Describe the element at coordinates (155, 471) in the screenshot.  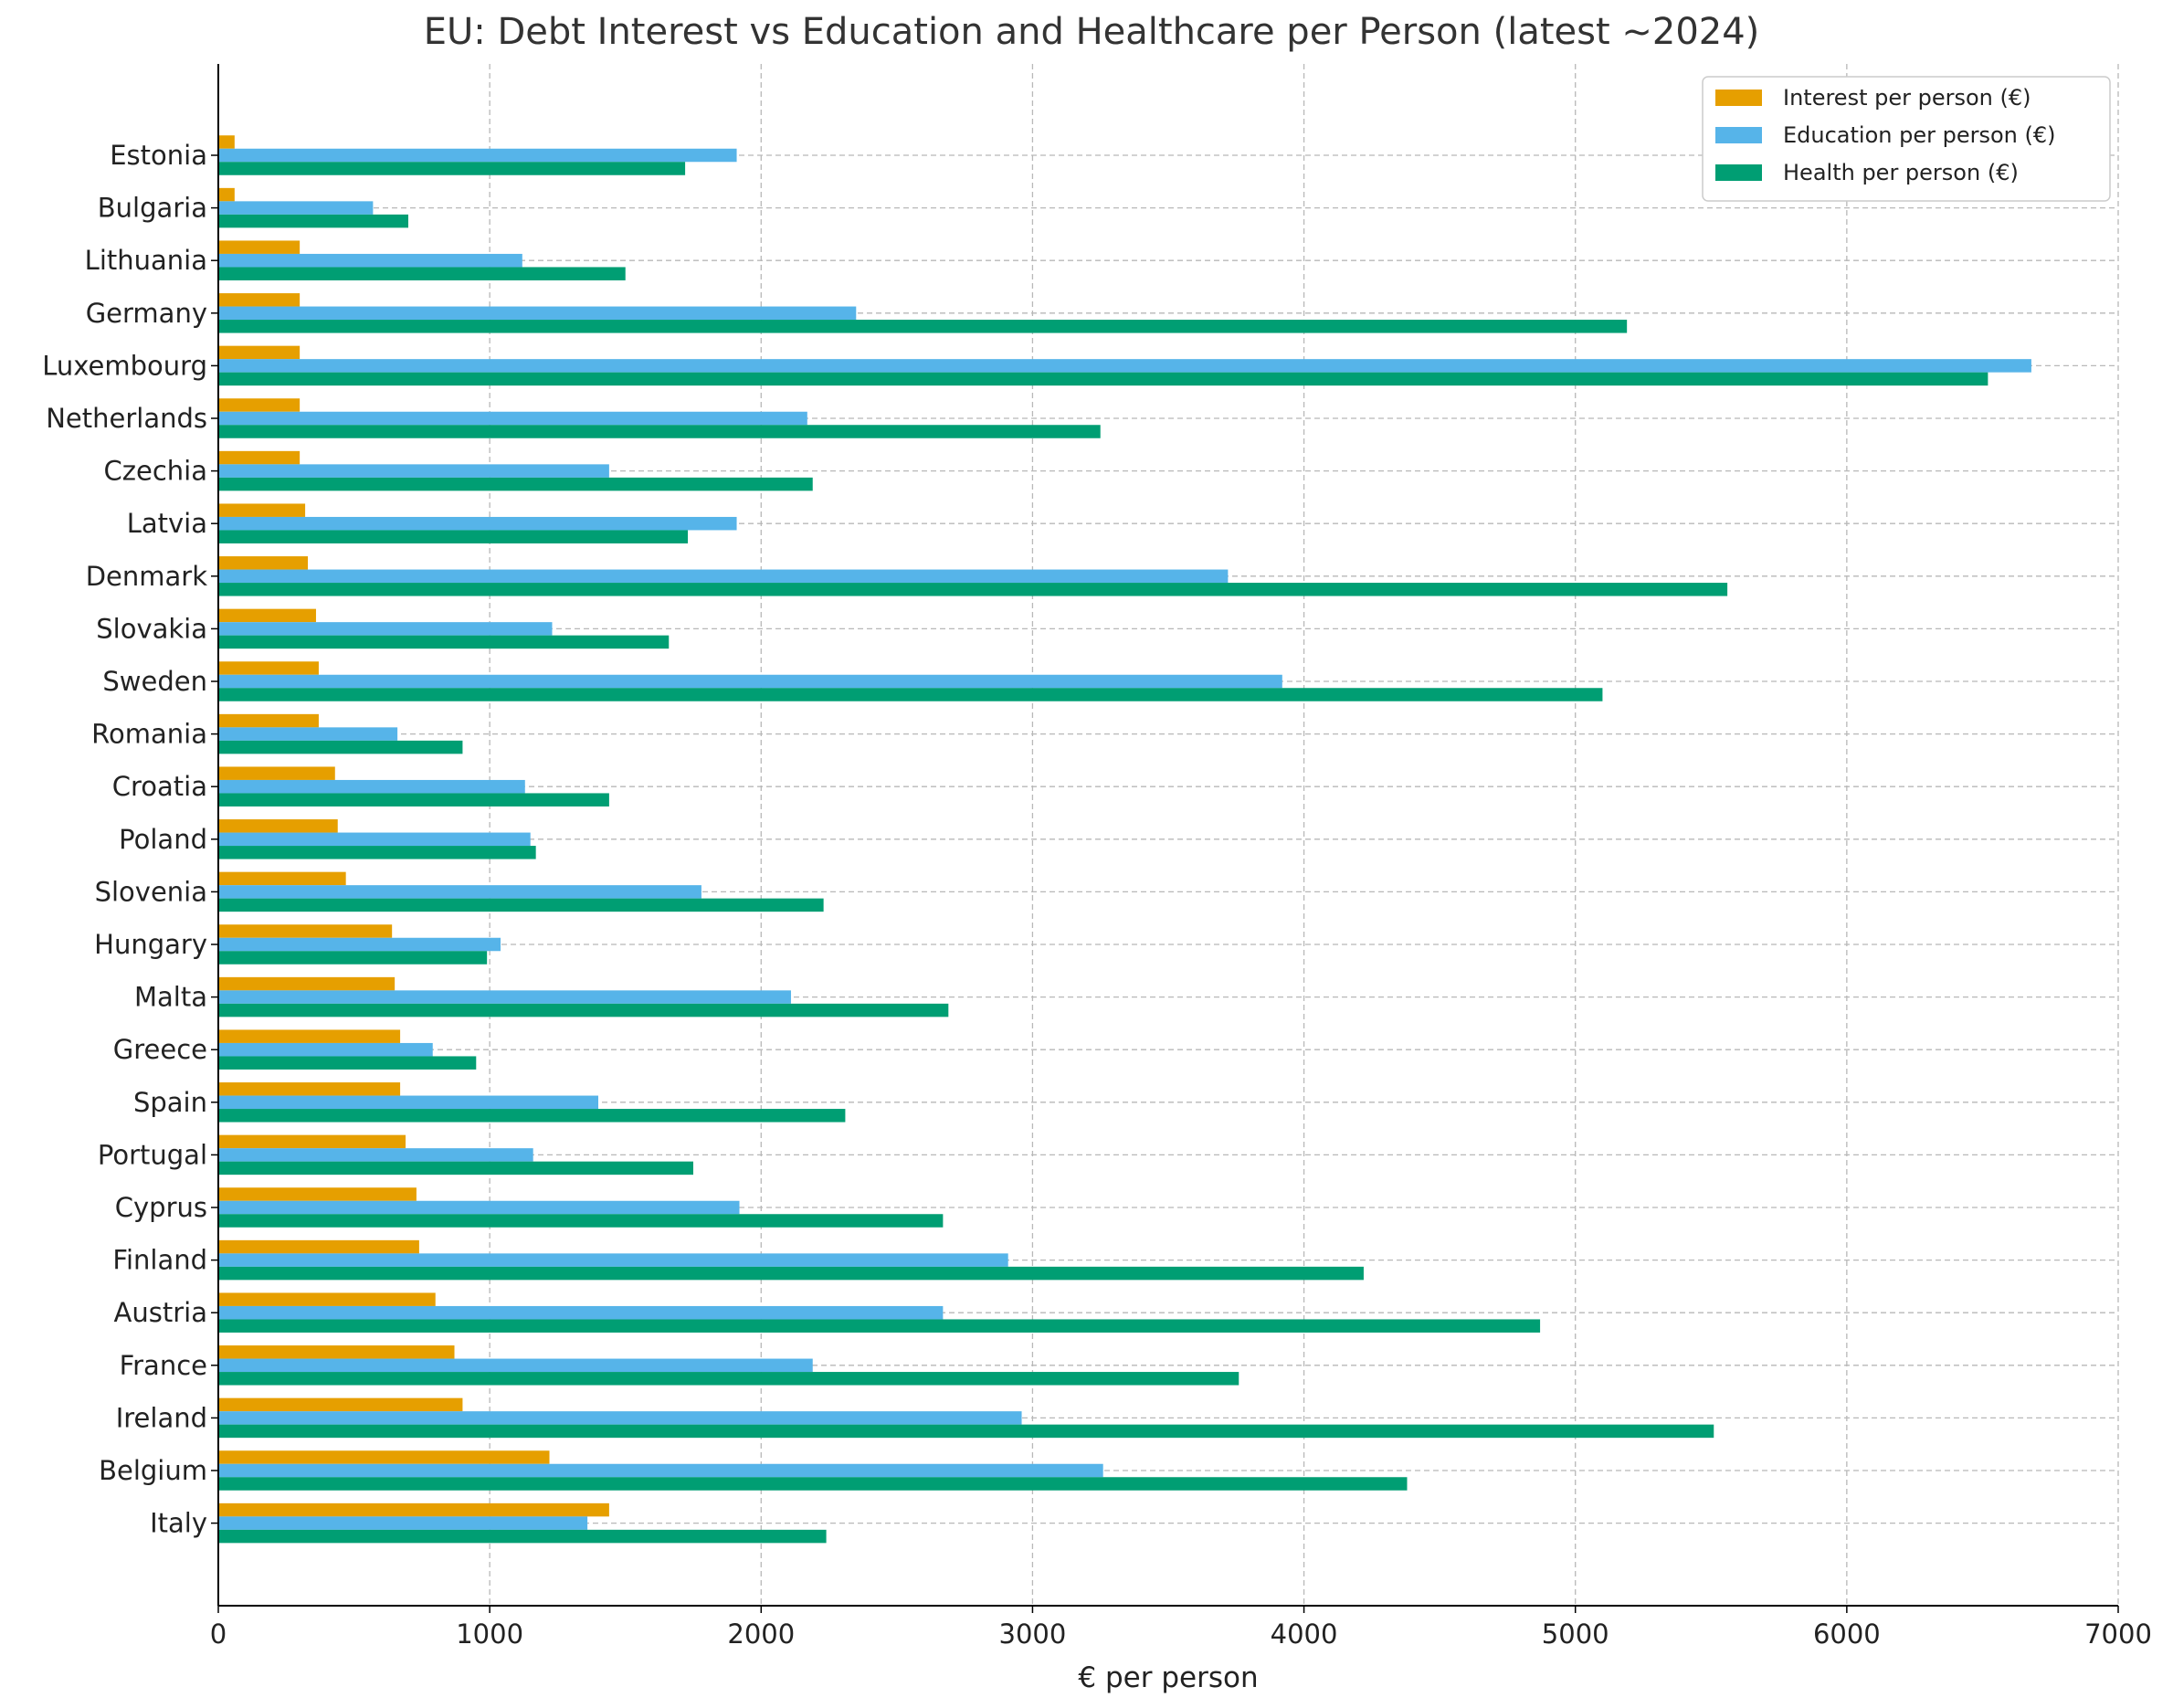
I see `y-tick-label: Czechia` at that location.